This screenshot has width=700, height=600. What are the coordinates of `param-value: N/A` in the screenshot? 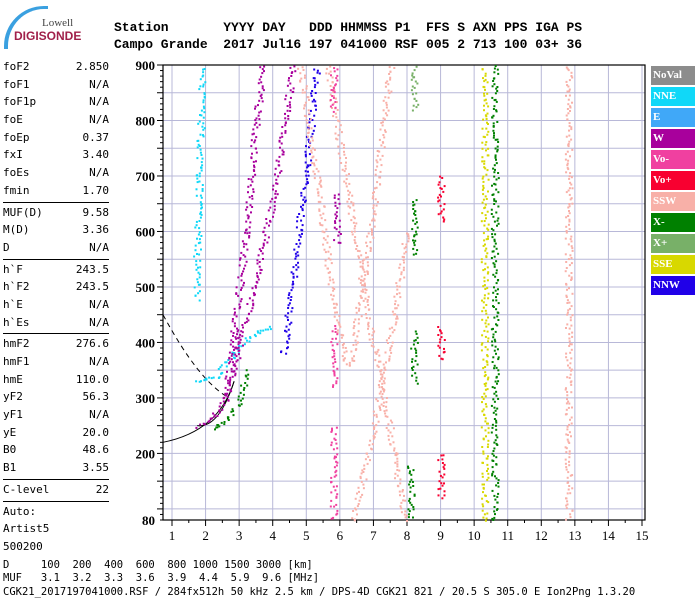 It's located at (99, 84).